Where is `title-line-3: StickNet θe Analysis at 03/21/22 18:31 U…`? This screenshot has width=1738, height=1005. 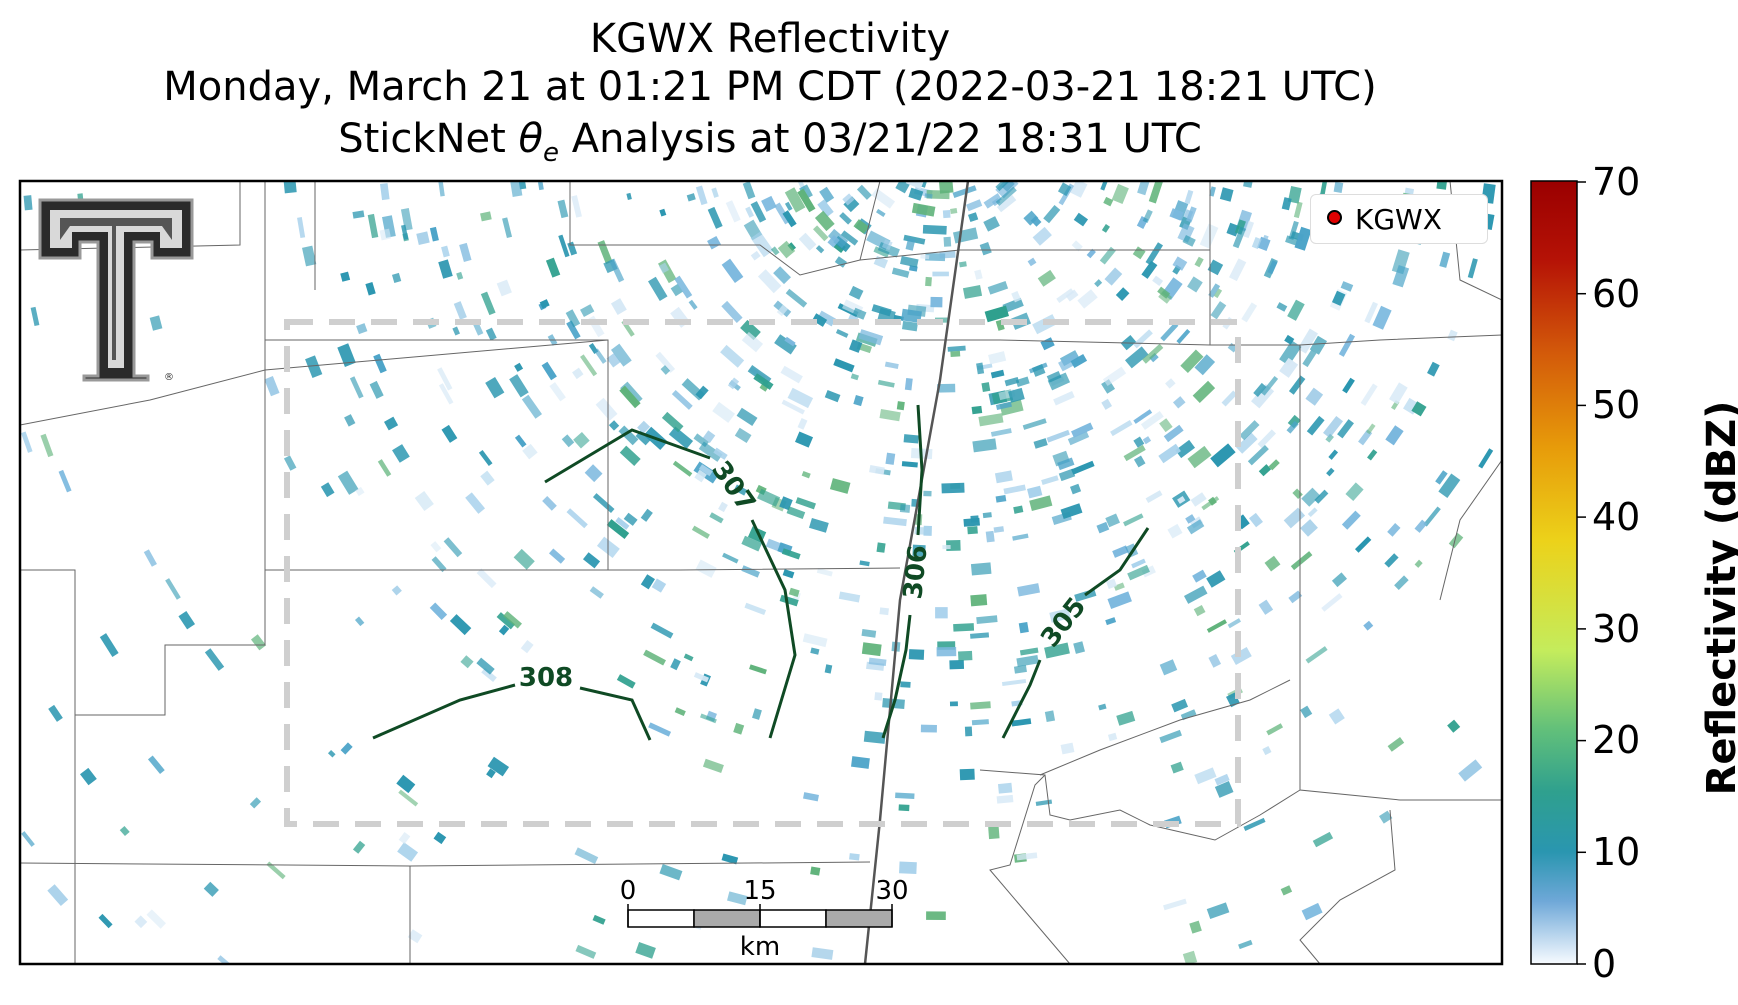 title-line-3: StickNet θe Analysis at 03/21/22 18:31 U… is located at coordinates (770, 146).